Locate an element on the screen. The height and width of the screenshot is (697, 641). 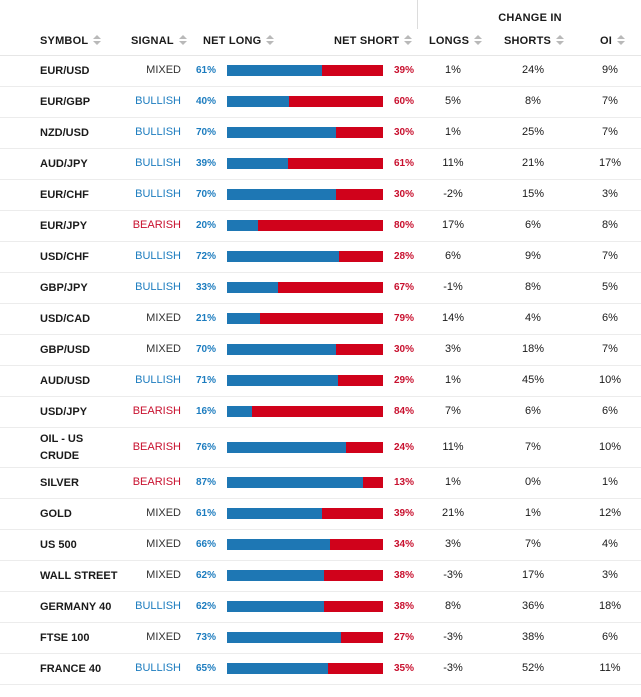
symbol-link: AUD/JPY is located at coordinates (64, 164).